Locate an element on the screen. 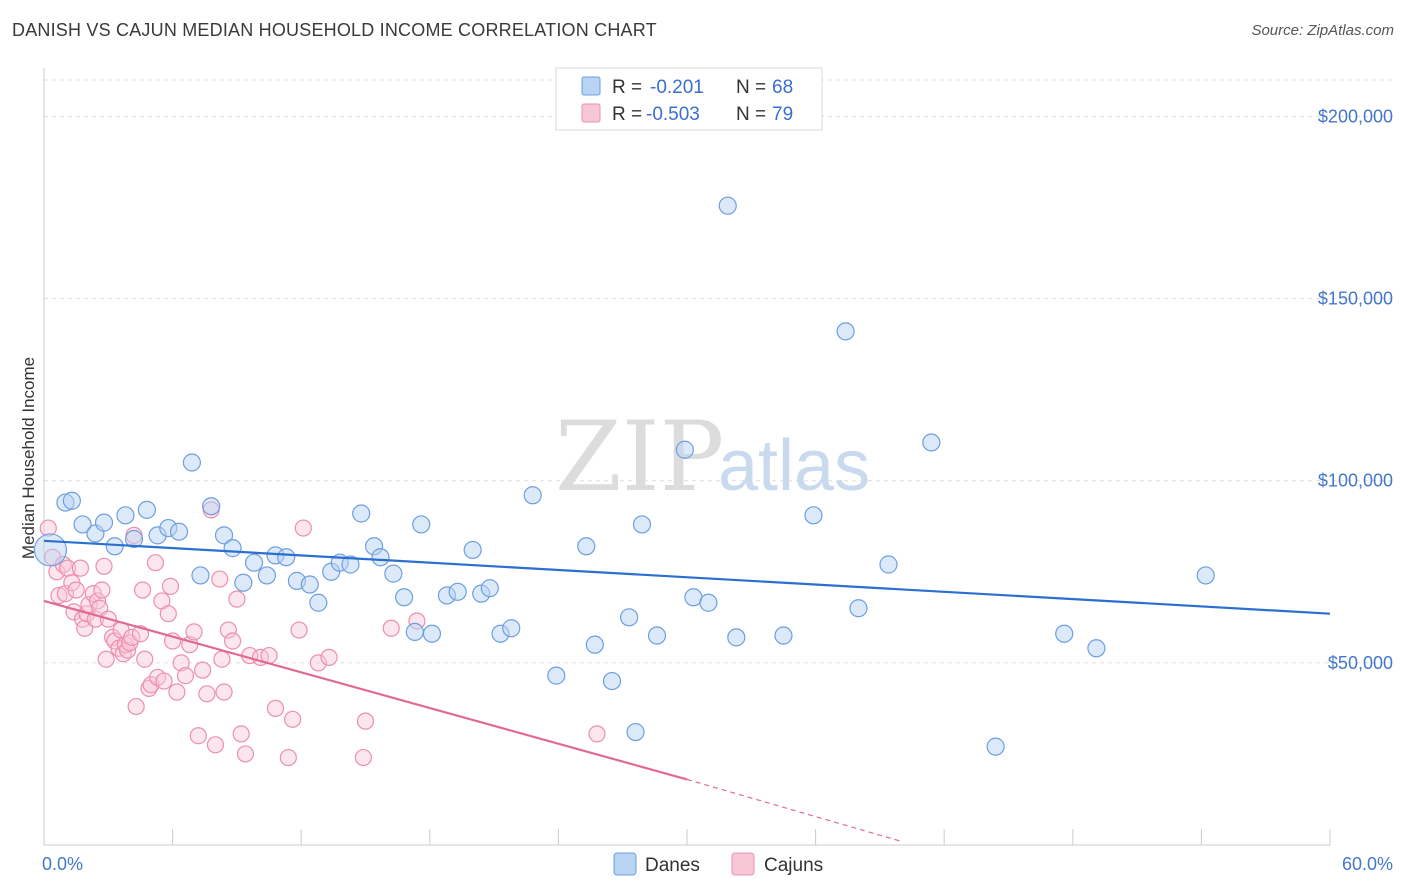 The image size is (1406, 892). y-tick-labels: $50,000 $100,000 $150,000 $200,000 is located at coordinates (1355, 389).